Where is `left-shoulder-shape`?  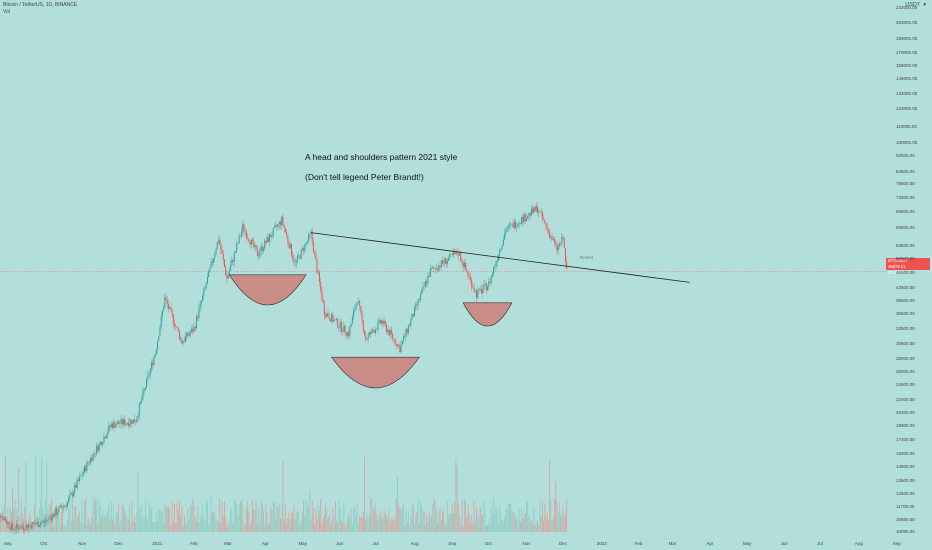
left-shoulder-shape is located at coordinates (267, 290).